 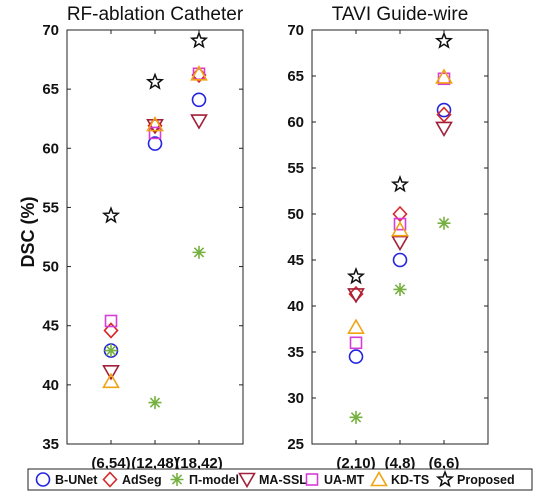 What do you see at coordinates (410, 480) in the screenshot?
I see `legend-label-kd-ts: KD-TS` at bounding box center [410, 480].